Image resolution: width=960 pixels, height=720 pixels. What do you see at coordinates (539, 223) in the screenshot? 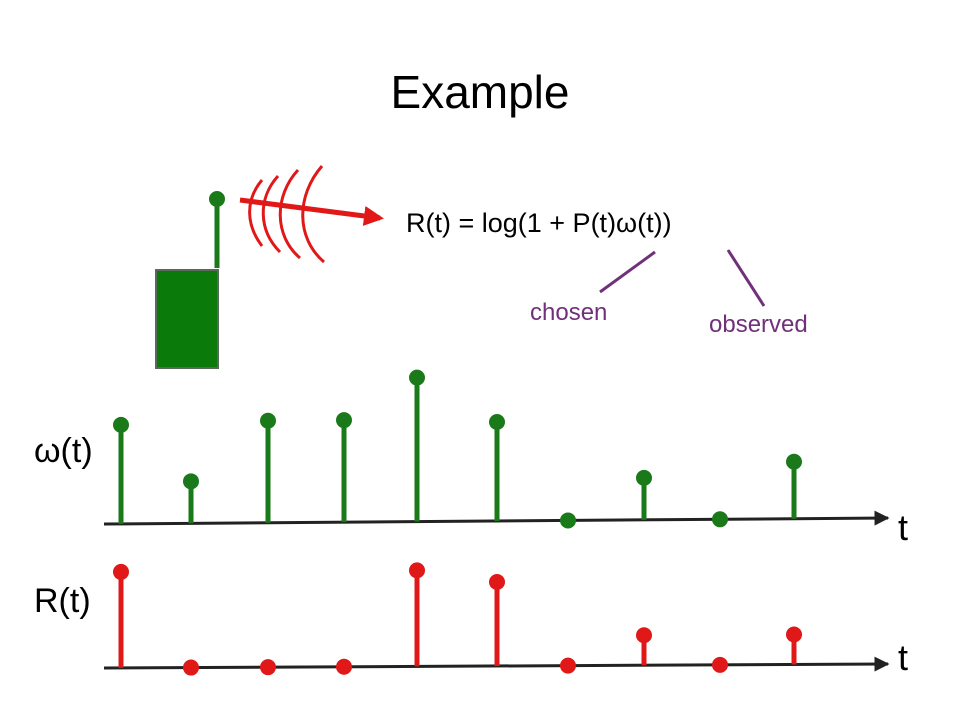
I see `rate-equation: R(t) = log(1 + P(t)ω(t))` at bounding box center [539, 223].